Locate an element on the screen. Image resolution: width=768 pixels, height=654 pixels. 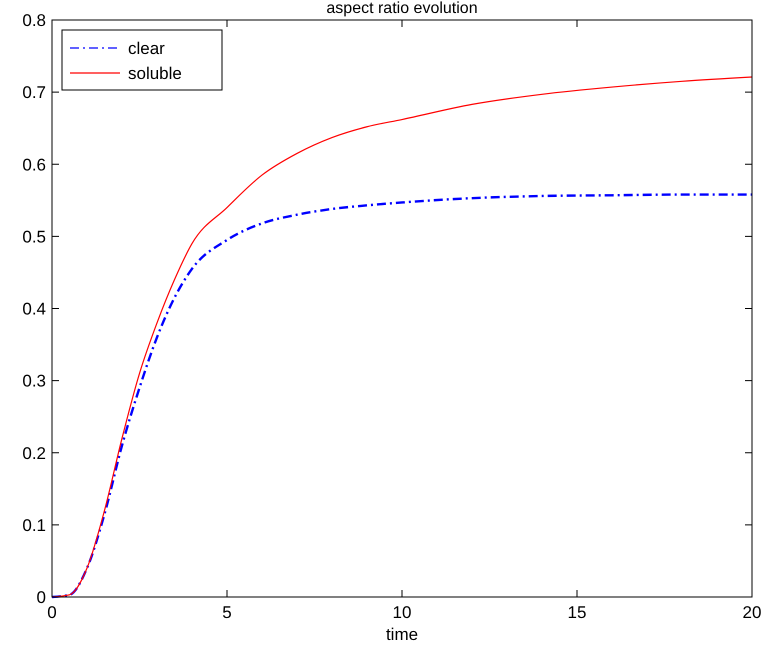
y-tick-label: 0.2 is located at coordinates (34, 453).